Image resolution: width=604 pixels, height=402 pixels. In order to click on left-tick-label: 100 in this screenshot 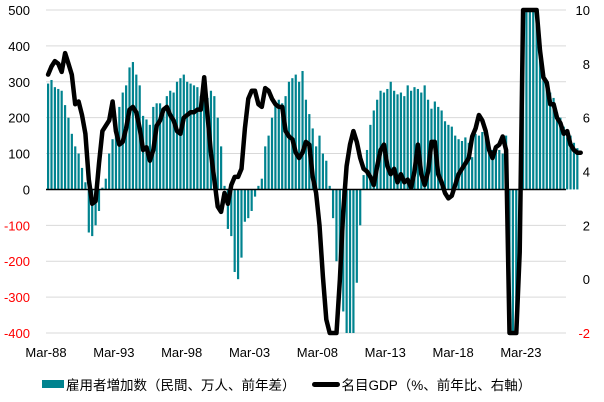, I will do `click(19, 154)`.